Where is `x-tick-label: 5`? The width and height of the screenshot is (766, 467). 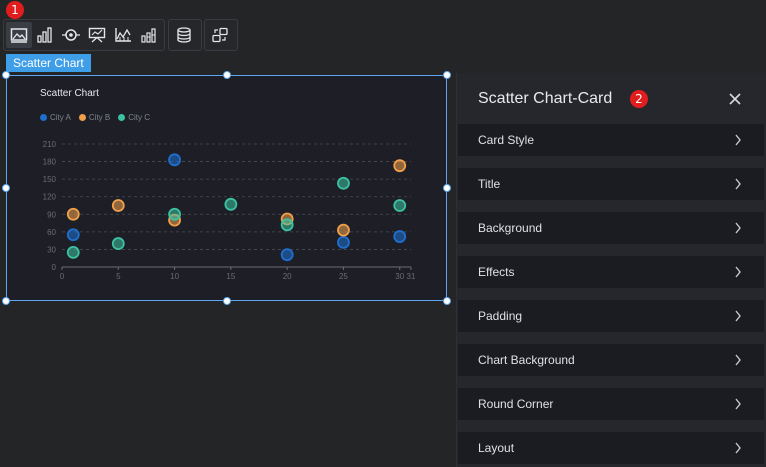
x-tick-label: 5 is located at coordinates (118, 276).